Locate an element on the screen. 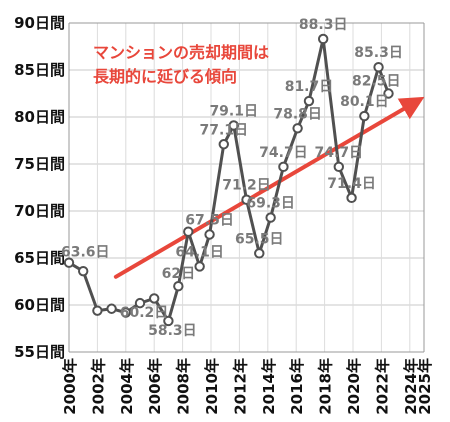 Image resolution: width=450 pixels, height=422 pixels. data-label-0: 63.6日 is located at coordinates (85, 253).